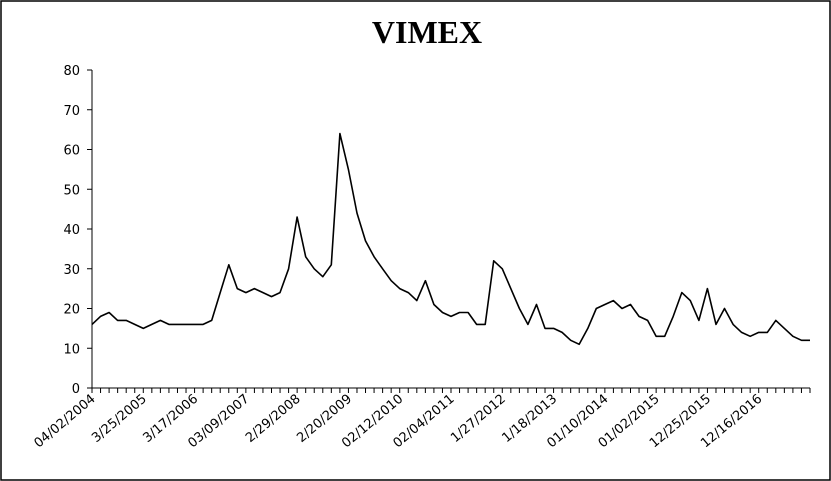 The image size is (831, 481). Describe the element at coordinates (71, 349) in the screenshot. I see `y-tick-label: 10` at that location.